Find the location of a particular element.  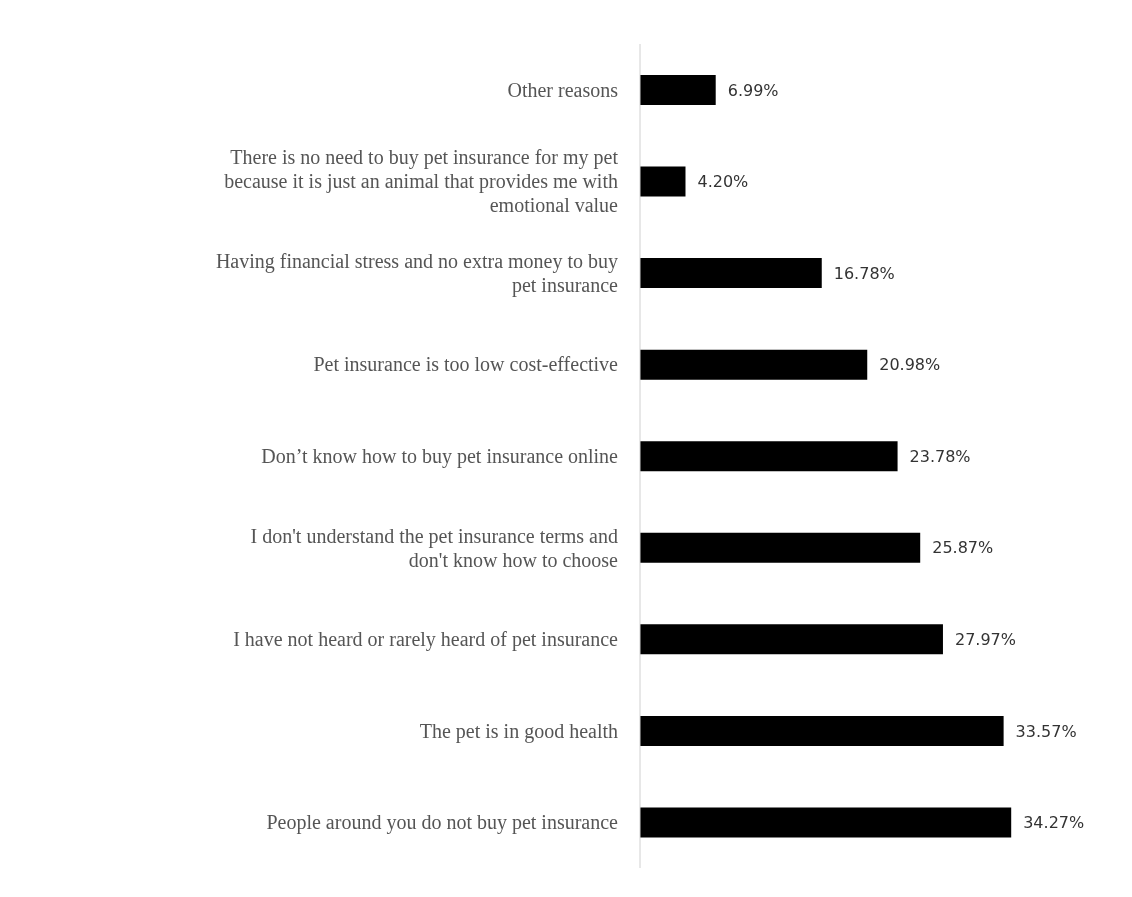

y-tick-label: There is no need to buy pet insurance for my pet because it is just an animal that provides me with emotional value is located at coordinates (421, 181).